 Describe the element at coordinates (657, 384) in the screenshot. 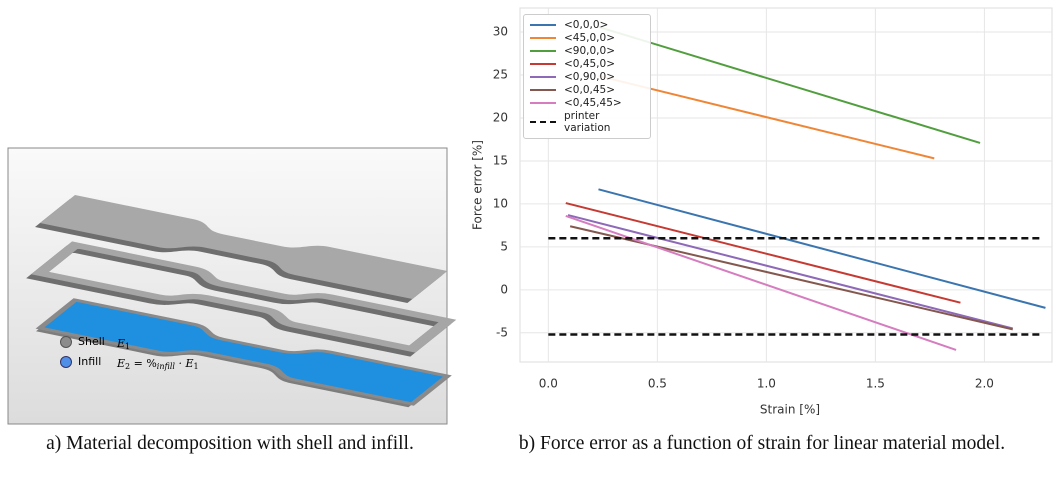

I see `x-tick-label: 0.5` at that location.